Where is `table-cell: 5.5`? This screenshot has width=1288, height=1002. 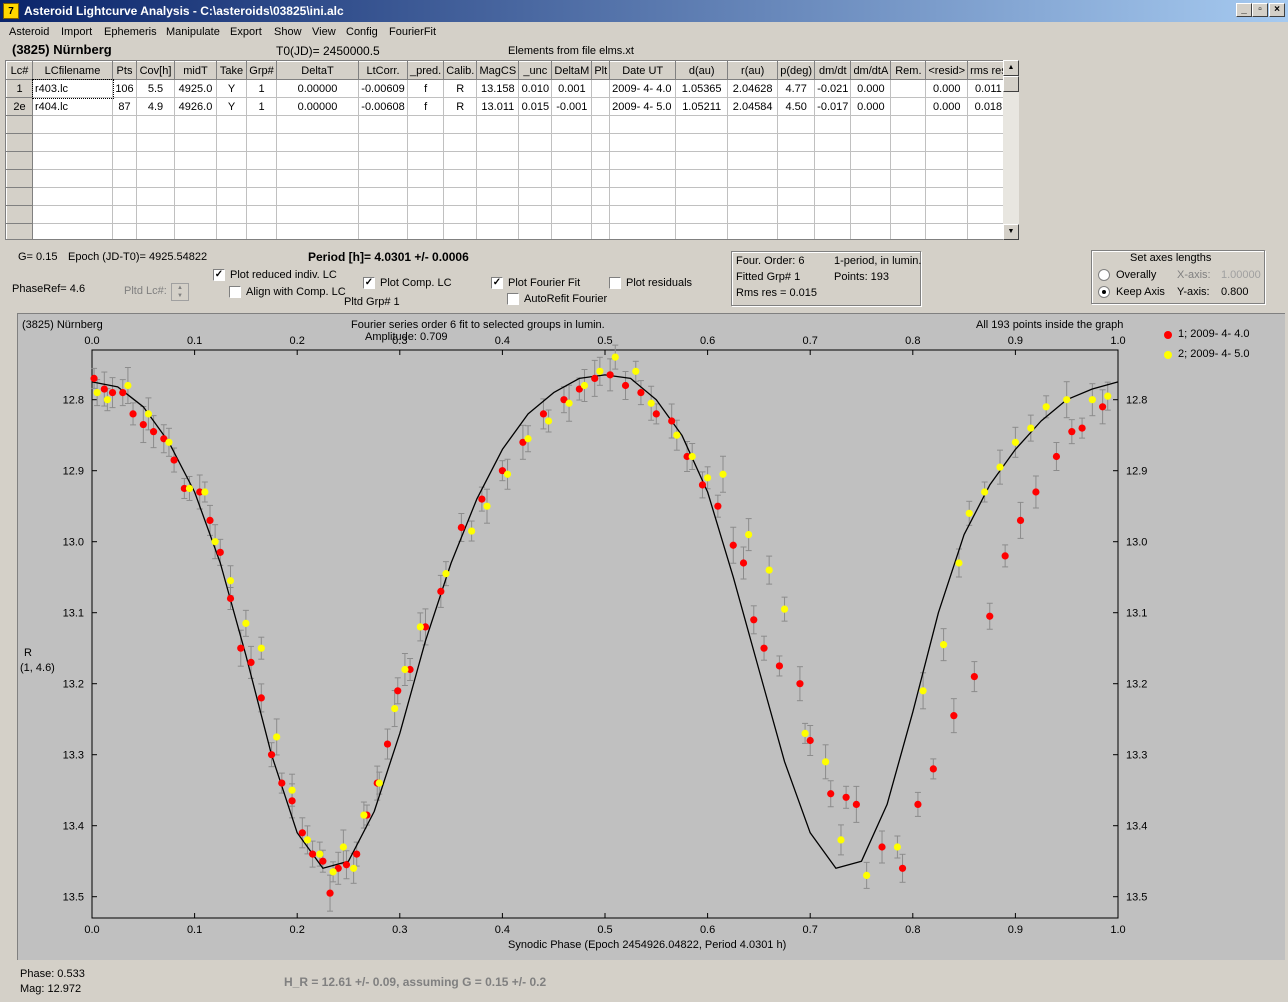
table-cell: 5.5 is located at coordinates (155, 88).